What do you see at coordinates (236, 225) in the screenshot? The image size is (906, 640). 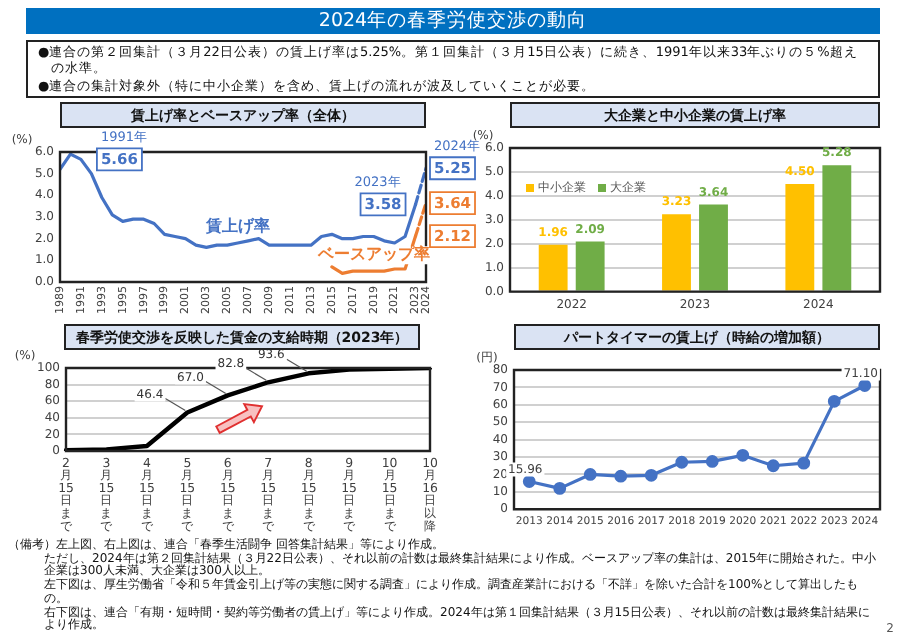 I see `series-label: 賃上げ率` at bounding box center [236, 225].